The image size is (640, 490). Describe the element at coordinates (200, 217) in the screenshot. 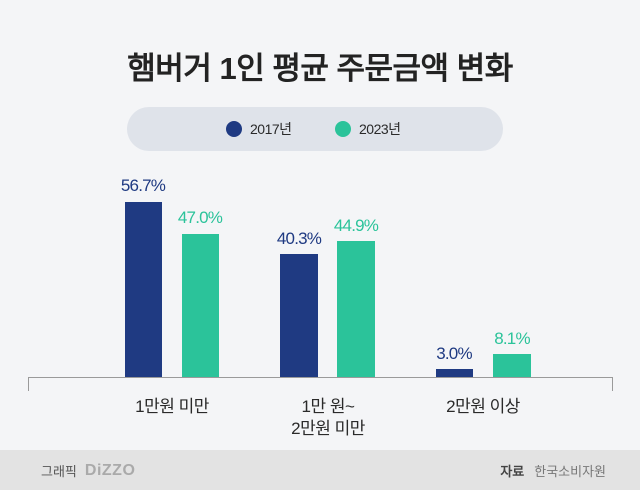

I see `value-label-2023-under-10k: 47.0%` at that location.